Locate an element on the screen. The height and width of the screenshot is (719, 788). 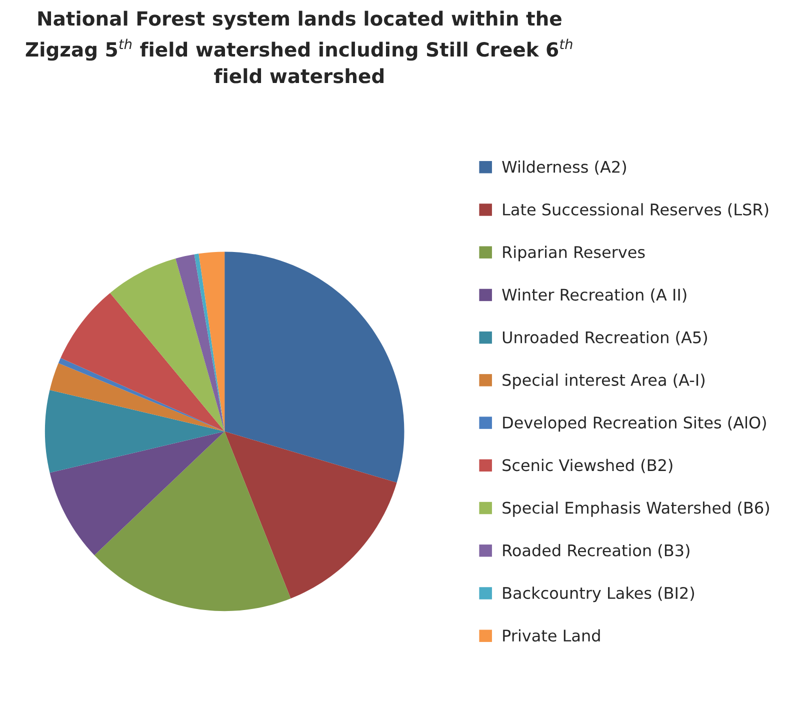
legend-label: Riparian Reserves is located at coordinates (574, 254).